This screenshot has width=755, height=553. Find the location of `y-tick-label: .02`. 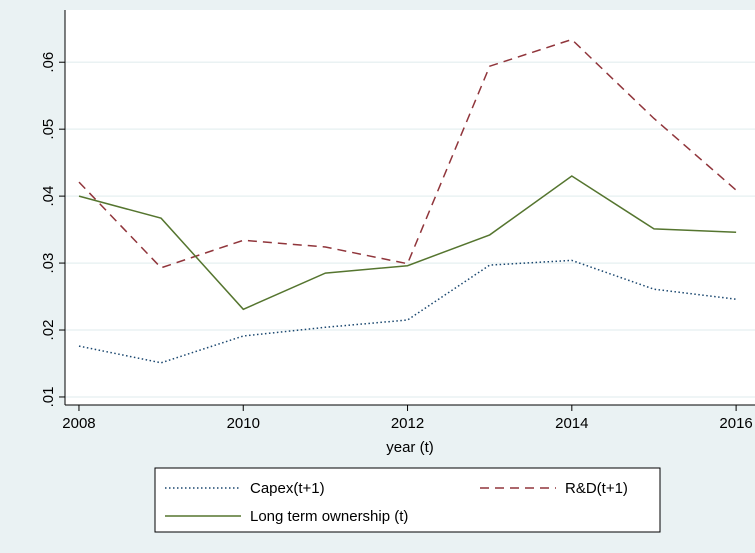

y-tick-label: .02 is located at coordinates (48, 330).